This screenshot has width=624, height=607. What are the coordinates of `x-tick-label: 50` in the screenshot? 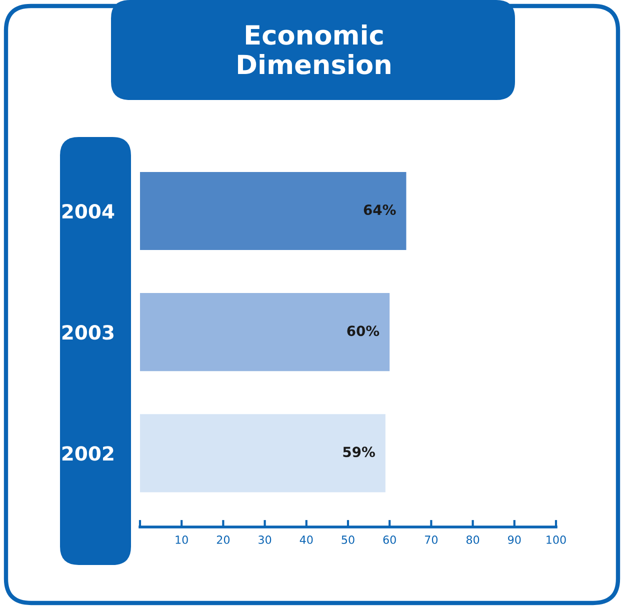 It's located at (348, 540).